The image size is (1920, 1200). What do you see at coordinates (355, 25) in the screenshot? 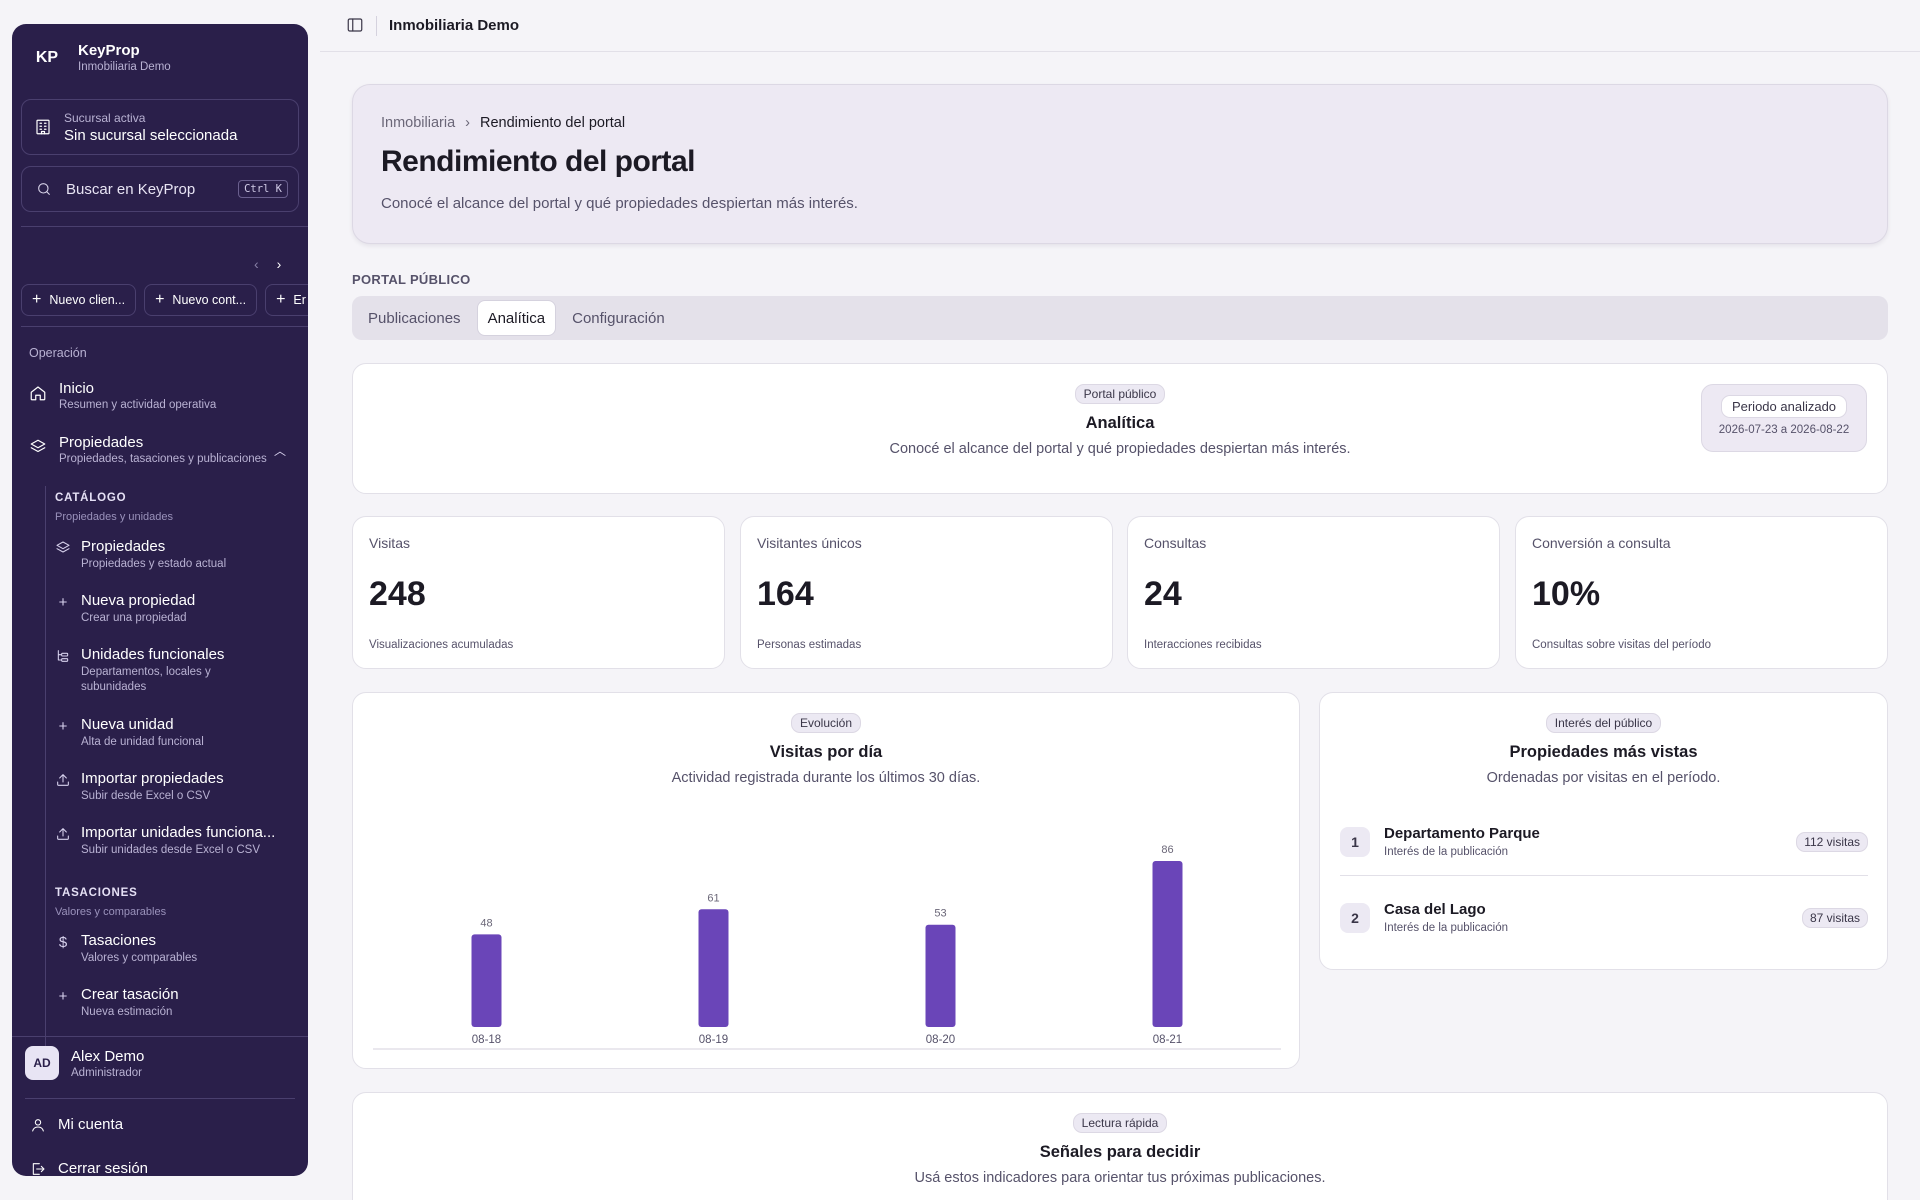
I see `sidebar-toggle-icon` at bounding box center [355, 25].